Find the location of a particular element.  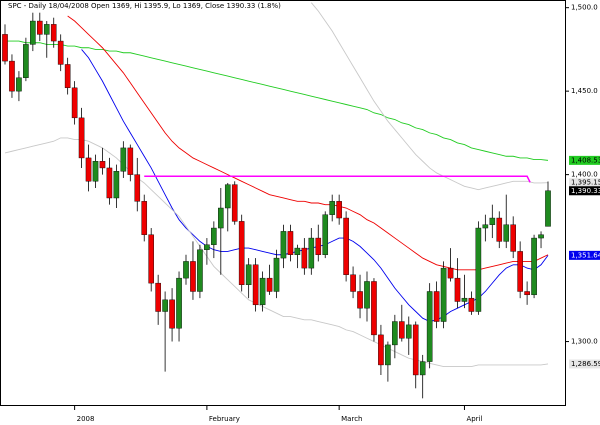

close-label-box is located at coordinates (584, 191).